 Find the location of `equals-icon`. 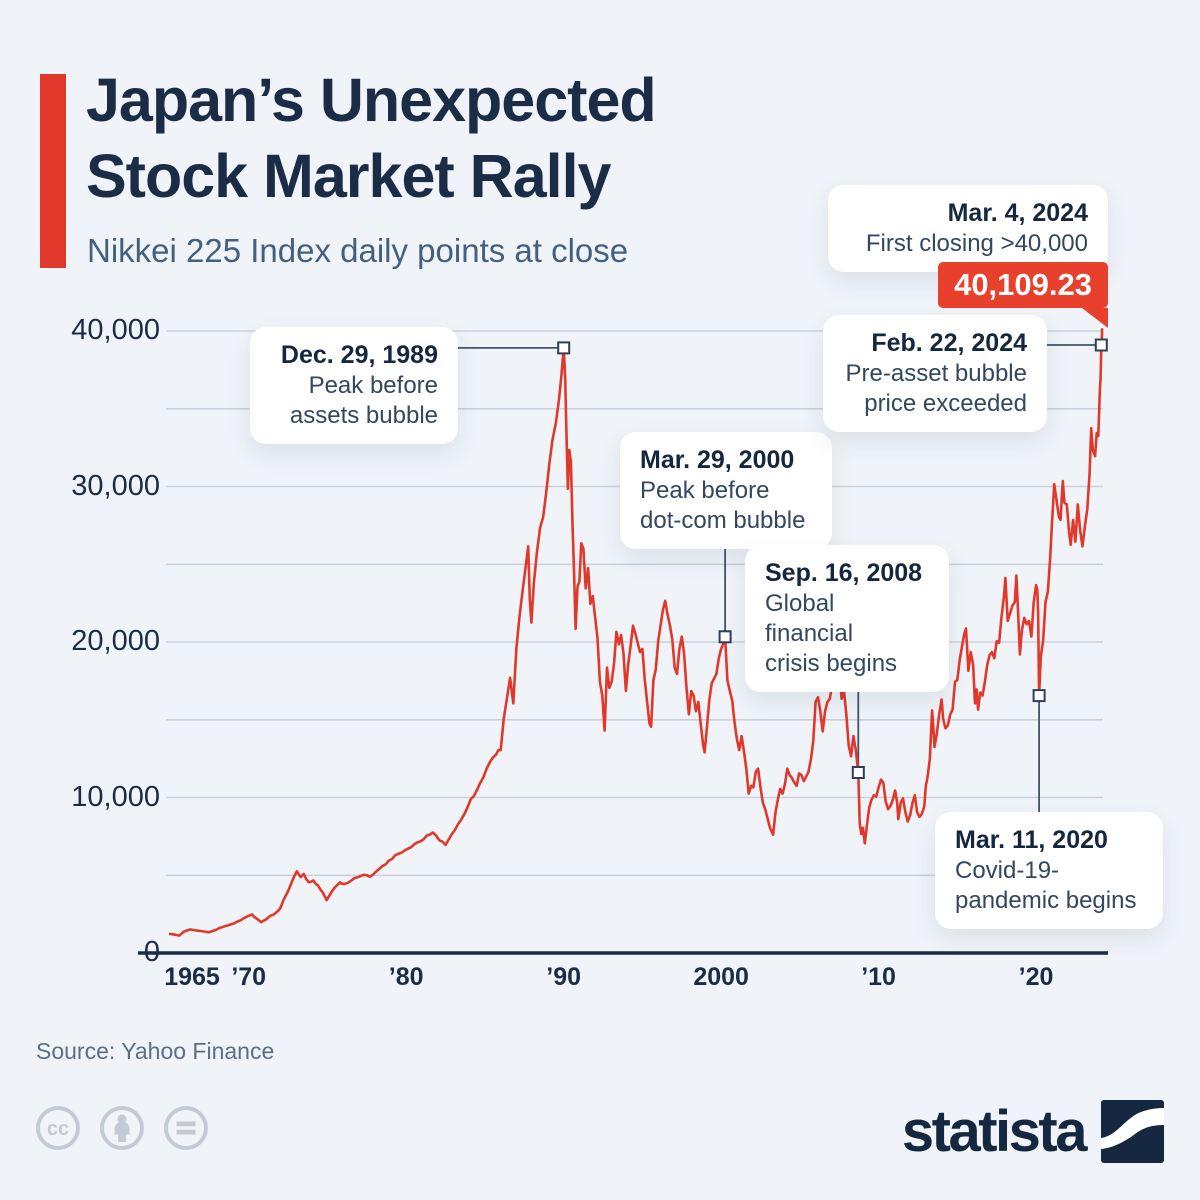

equals-icon is located at coordinates (186, 1128).